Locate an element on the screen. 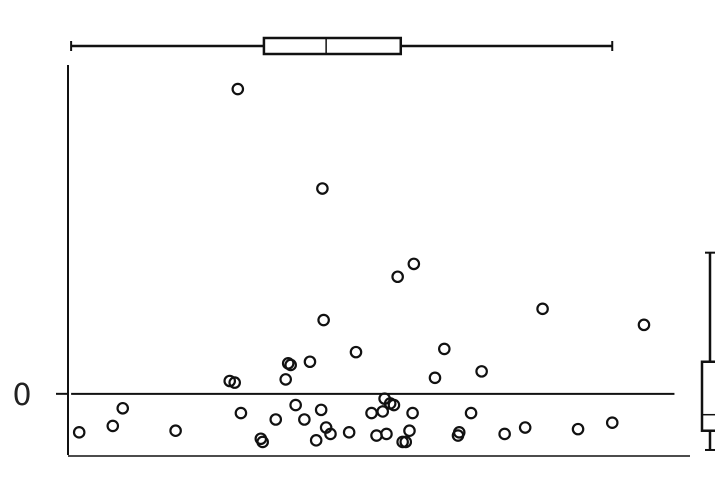 This screenshot has height=486, width=715. y-axis-ticks: 0 is located at coordinates (40, 395).